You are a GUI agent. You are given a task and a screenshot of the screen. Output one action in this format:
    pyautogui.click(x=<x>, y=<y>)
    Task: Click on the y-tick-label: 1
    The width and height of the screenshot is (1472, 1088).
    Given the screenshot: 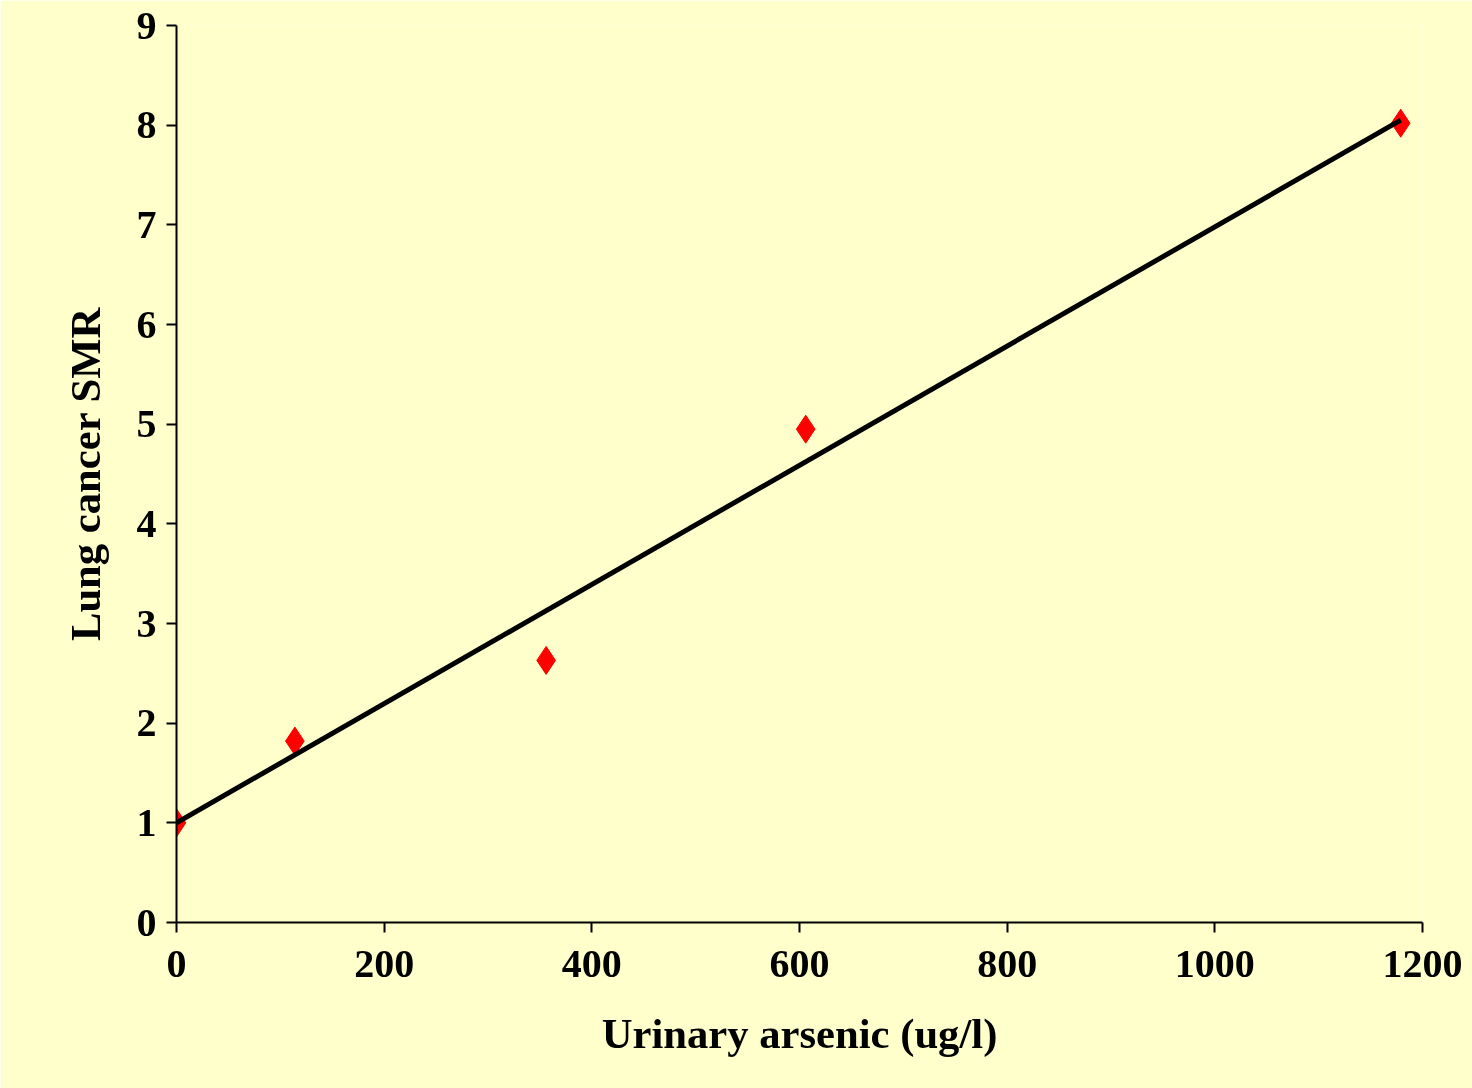 What is the action you would take?
    pyautogui.click(x=146, y=822)
    